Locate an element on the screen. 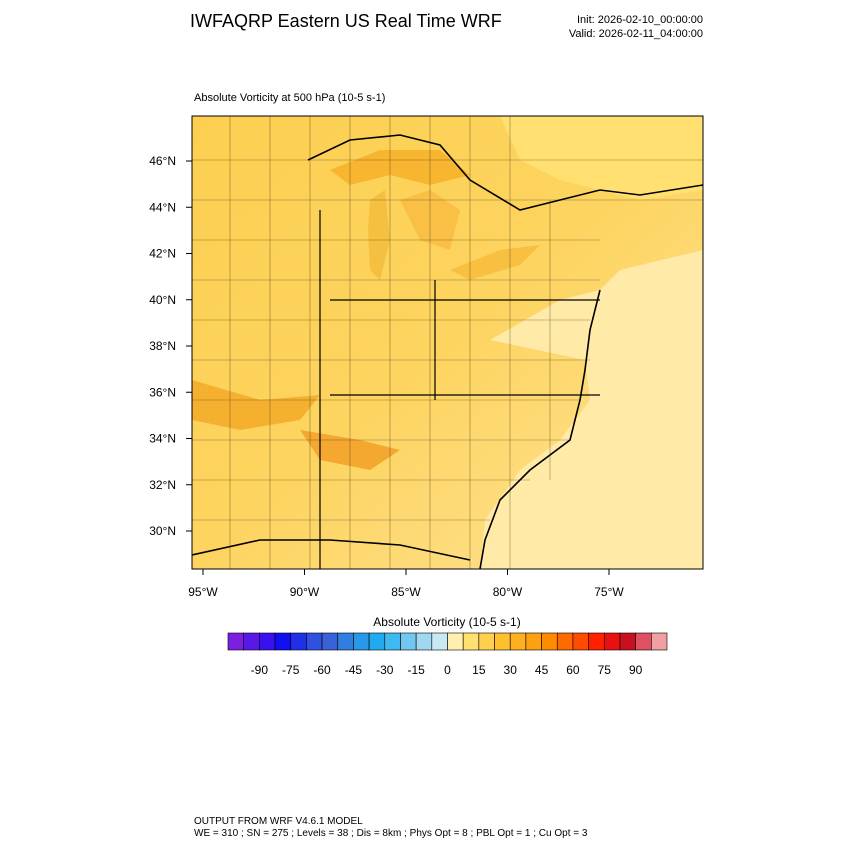  lat-label: 32°N is located at coordinates (162, 485).